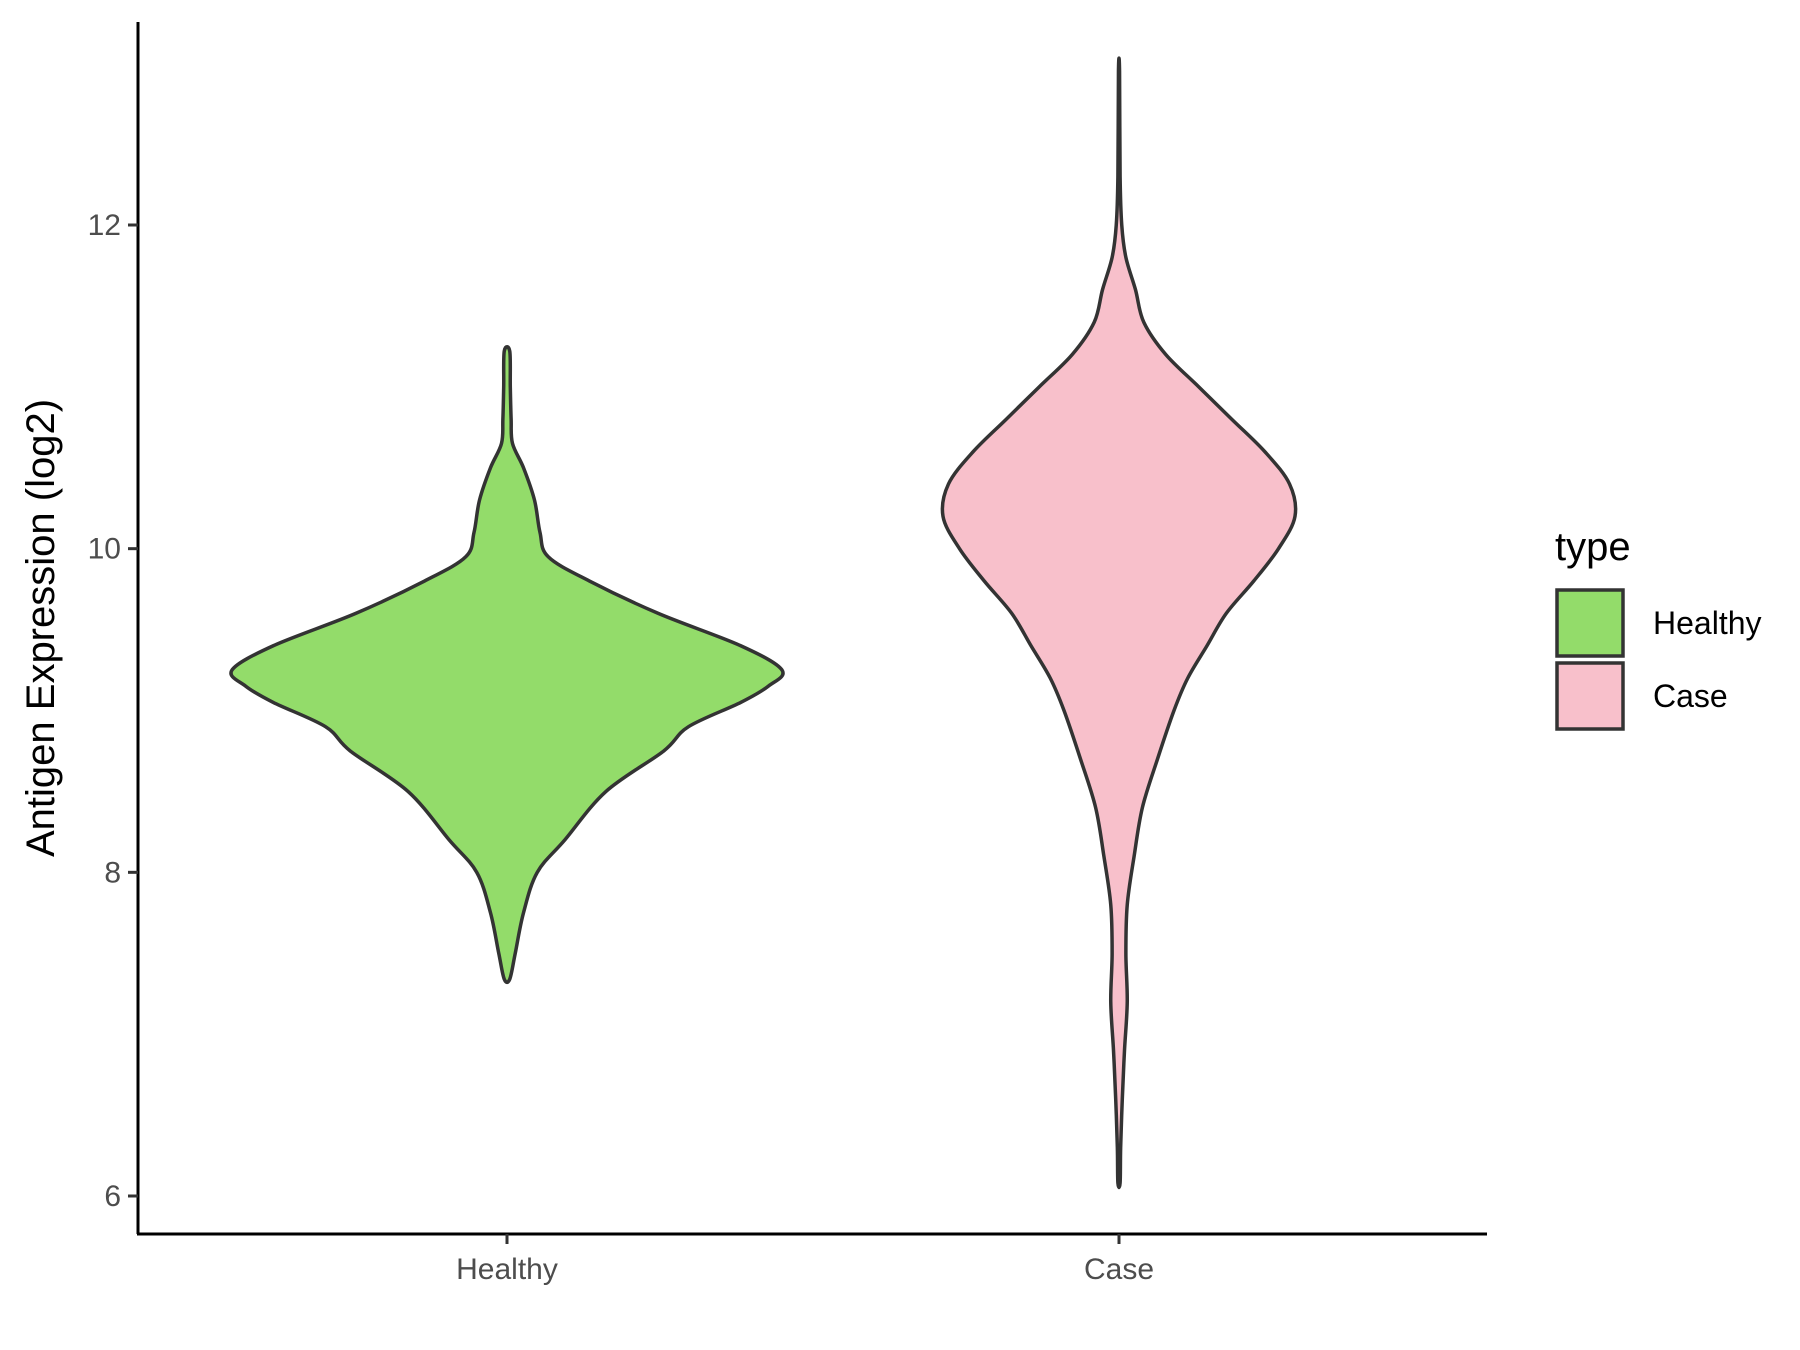 Image resolution: width=1800 pixels, height=1350 pixels. What do you see at coordinates (507, 1269) in the screenshot?
I see `x-tick-label: Healthy` at bounding box center [507, 1269].